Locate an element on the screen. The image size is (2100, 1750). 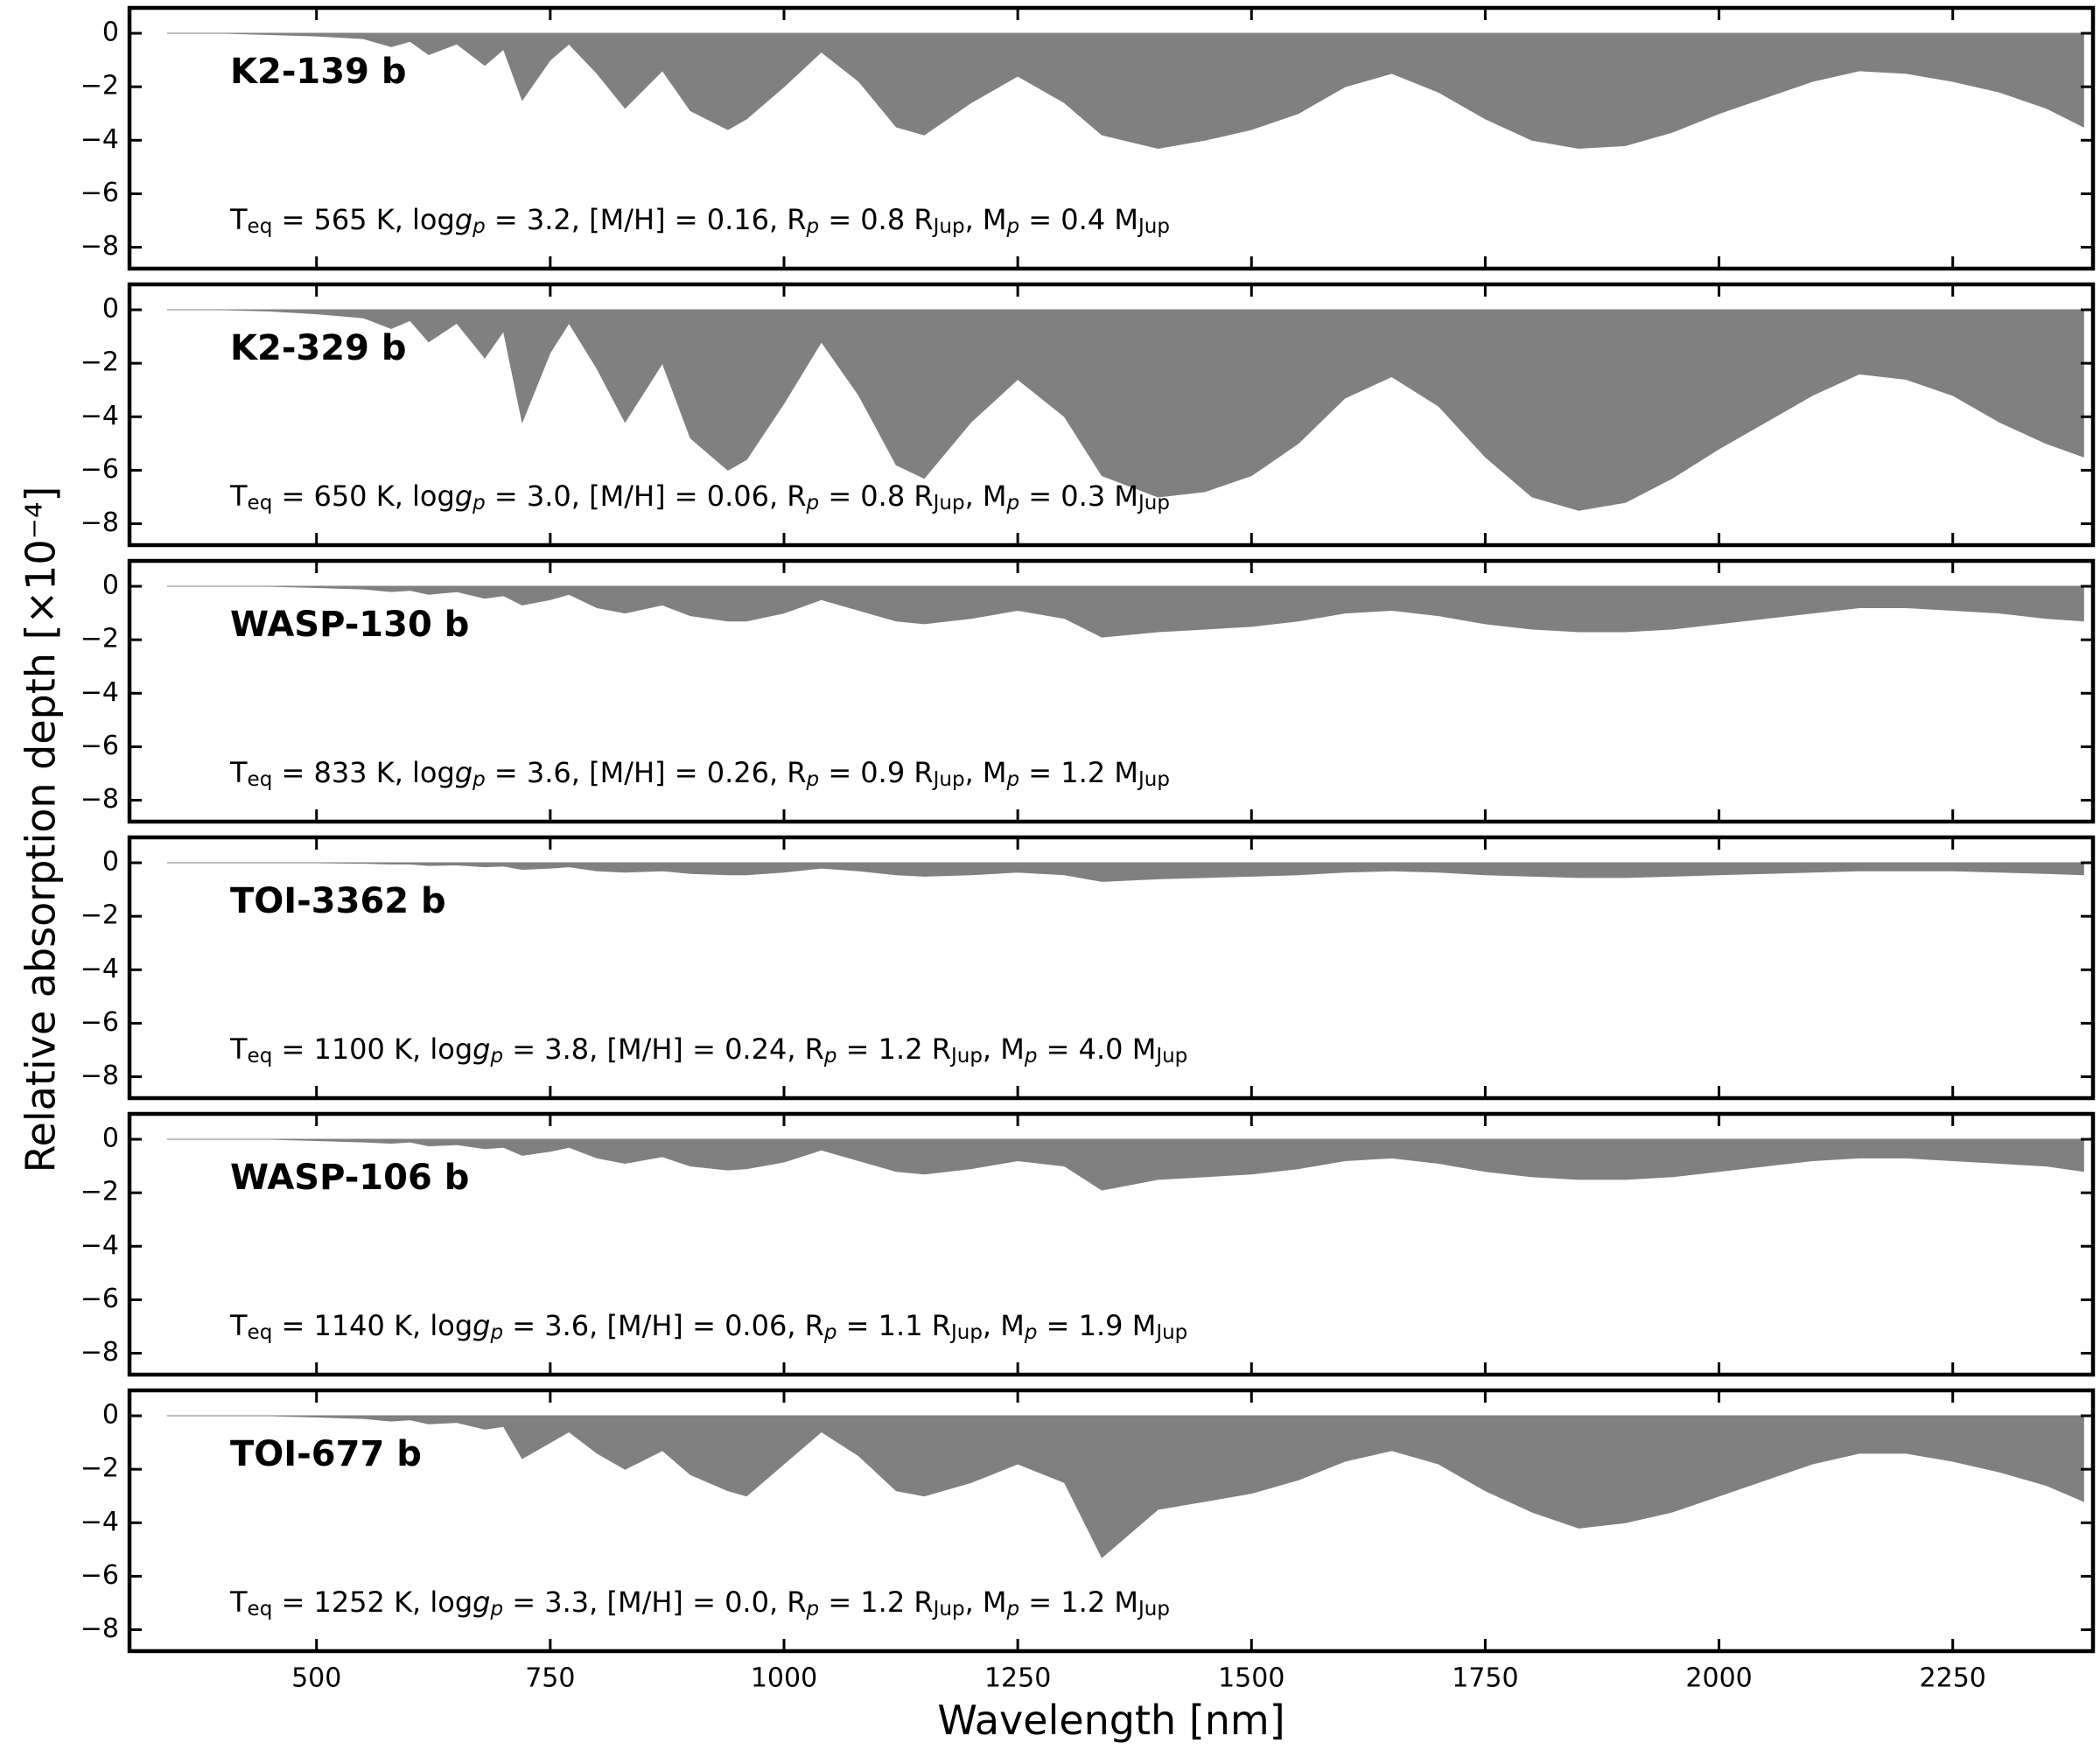
parameter-text: = 3.6, [M/H] = 0.06, R is located at coordinates (663, 1325).